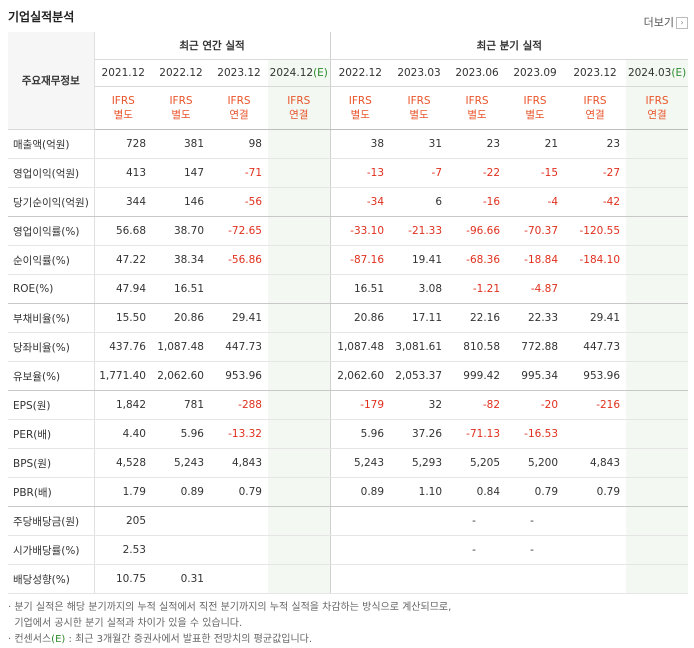  I want to click on table-cell: 16.51, so click(360, 289).